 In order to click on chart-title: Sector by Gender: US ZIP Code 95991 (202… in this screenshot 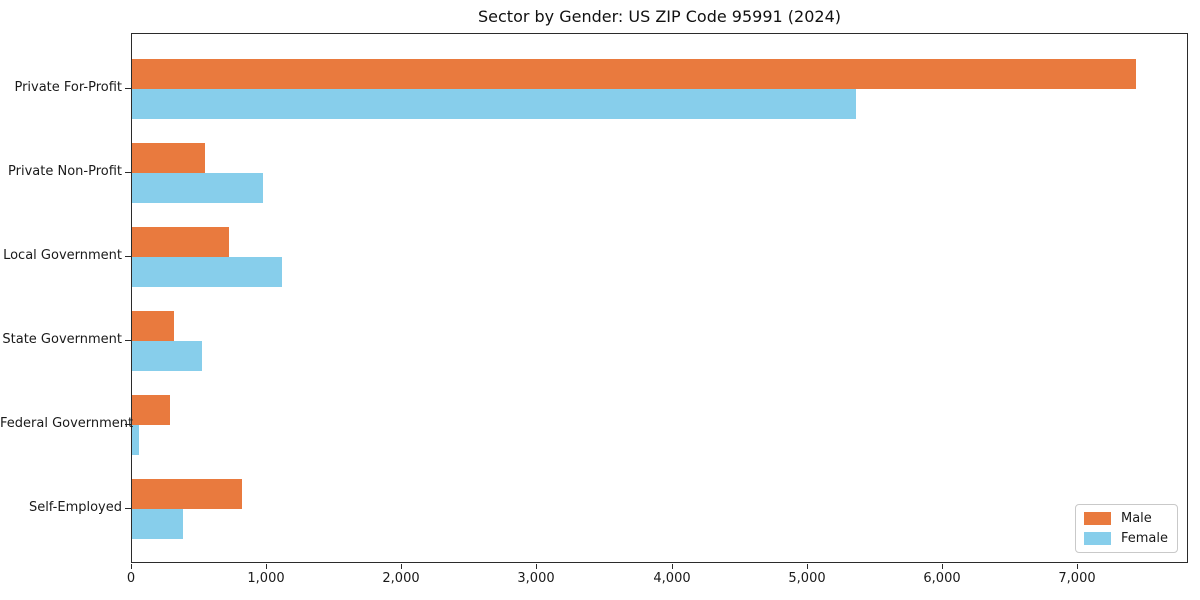, I will do `click(659, 16)`.